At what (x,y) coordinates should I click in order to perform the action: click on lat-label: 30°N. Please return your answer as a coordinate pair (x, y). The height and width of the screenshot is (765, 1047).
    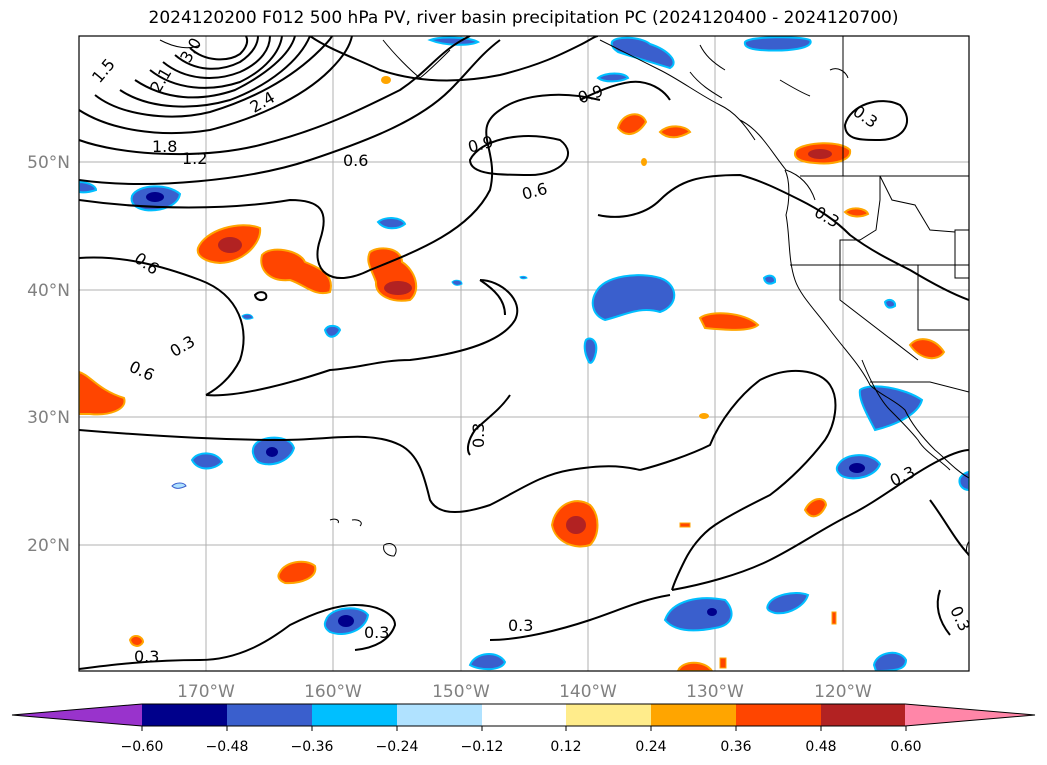
    Looking at the image, I should click on (48, 418).